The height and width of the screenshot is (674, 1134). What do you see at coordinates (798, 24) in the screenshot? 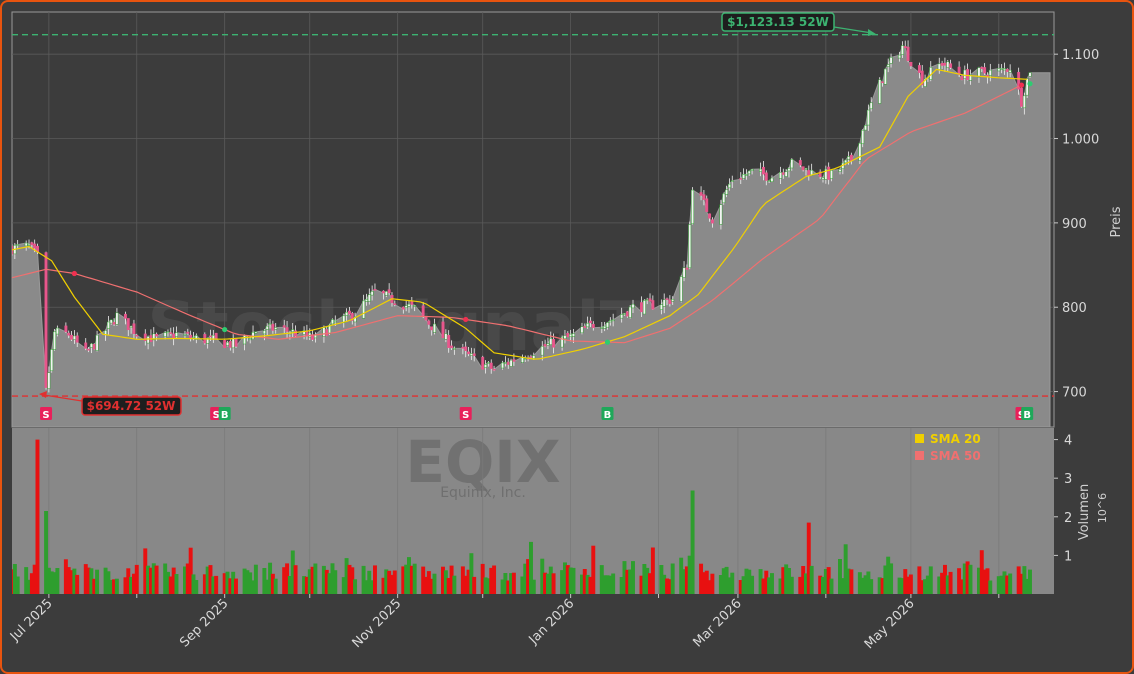
I see `annotation-52w-high: $1,123.13 52W` at bounding box center [798, 24].